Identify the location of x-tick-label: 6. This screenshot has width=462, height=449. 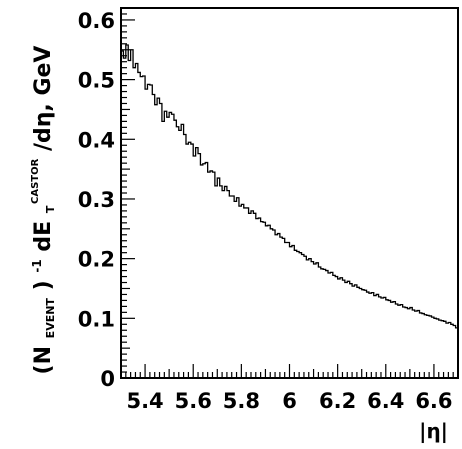
(289, 401).